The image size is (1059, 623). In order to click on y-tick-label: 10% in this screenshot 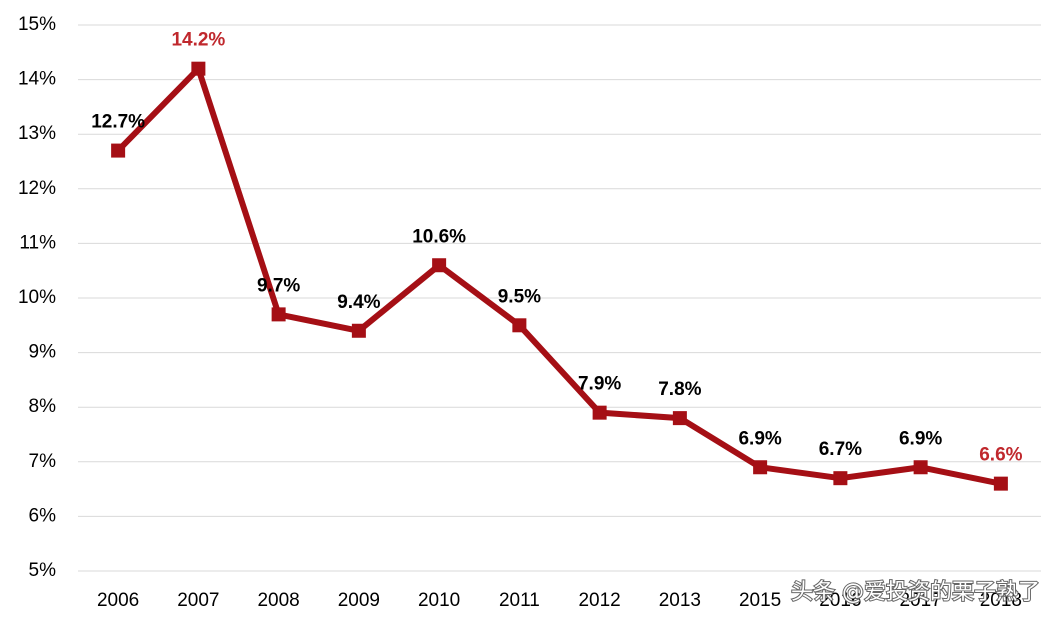, I will do `click(37, 297)`.